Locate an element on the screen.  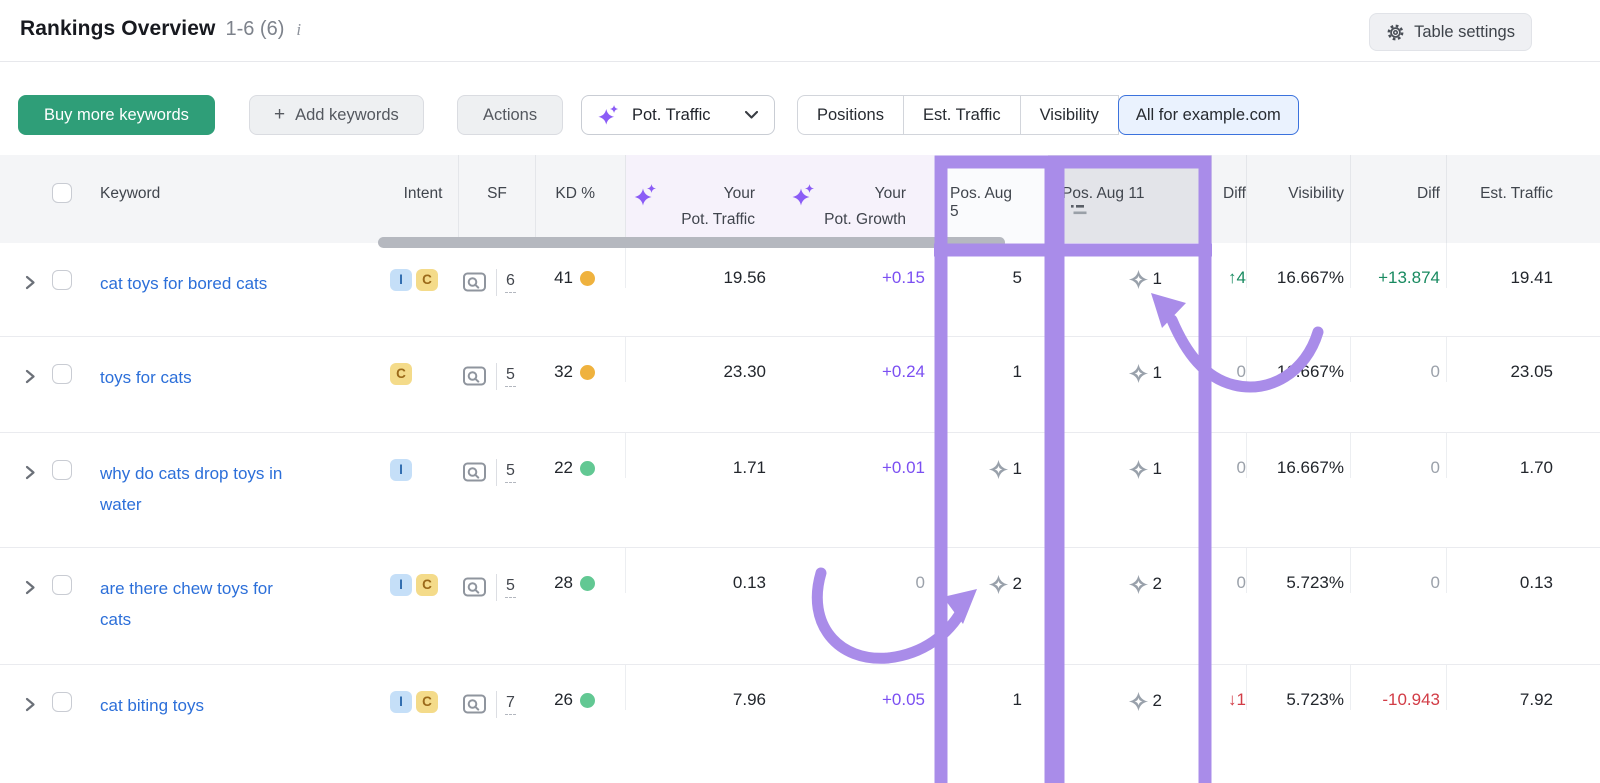
serp-features-count: 7 is located at coordinates (510, 704).